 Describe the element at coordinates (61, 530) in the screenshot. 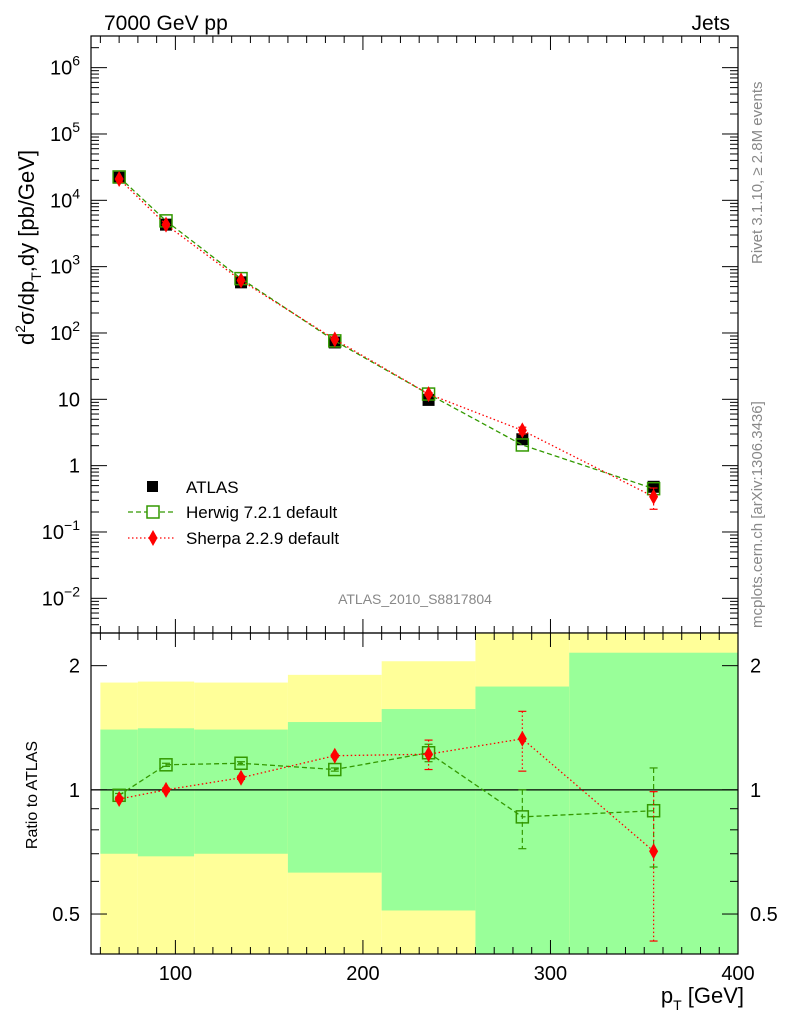

I see `main-y-tick-label: 10⁻¹` at that location.